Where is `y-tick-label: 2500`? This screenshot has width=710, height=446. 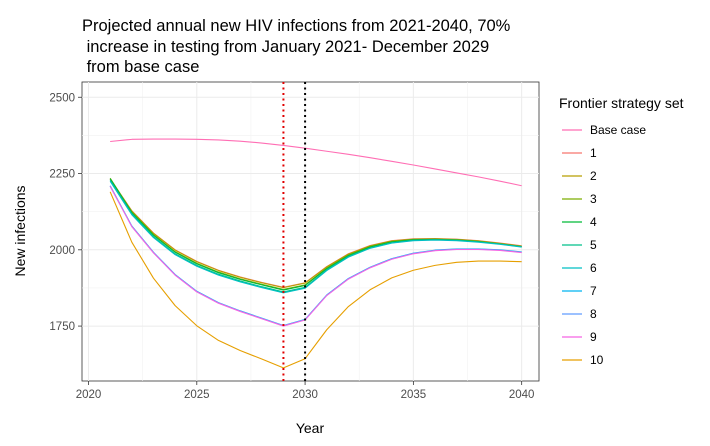
y-tick-label: 2500 is located at coordinates (62, 98).